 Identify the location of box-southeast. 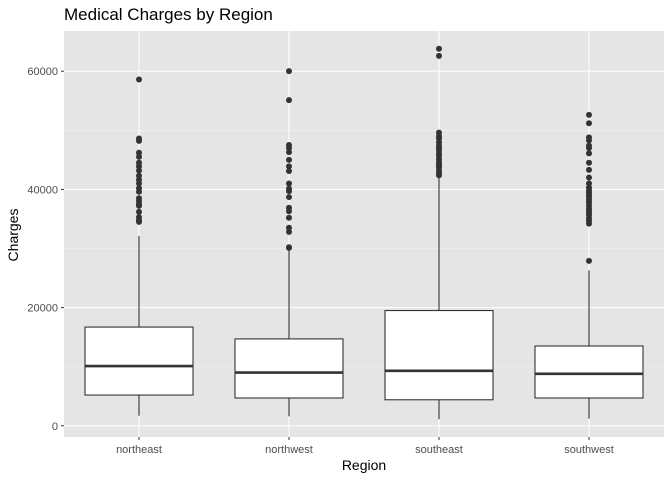
(439, 232).